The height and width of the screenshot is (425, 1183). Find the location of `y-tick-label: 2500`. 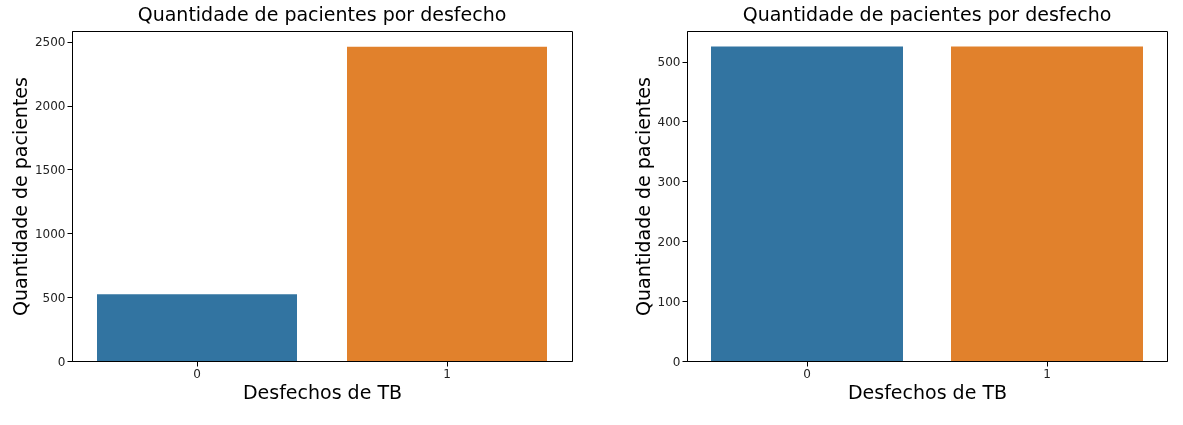

y-tick-label: 2500 is located at coordinates (50, 42).